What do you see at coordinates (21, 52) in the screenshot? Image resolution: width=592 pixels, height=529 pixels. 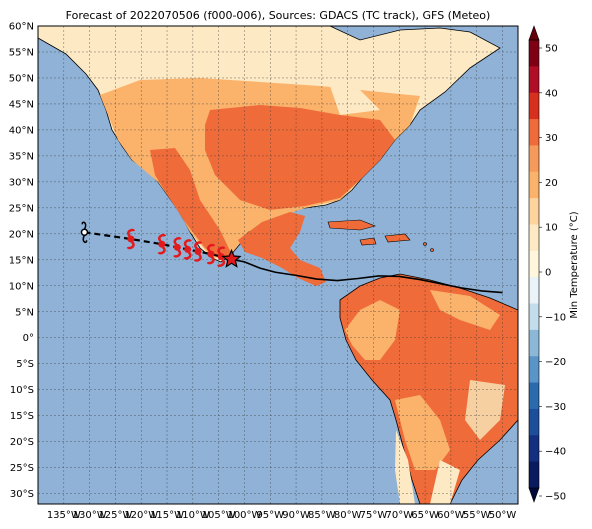 I see `lat-label: 55°N` at bounding box center [21, 52].